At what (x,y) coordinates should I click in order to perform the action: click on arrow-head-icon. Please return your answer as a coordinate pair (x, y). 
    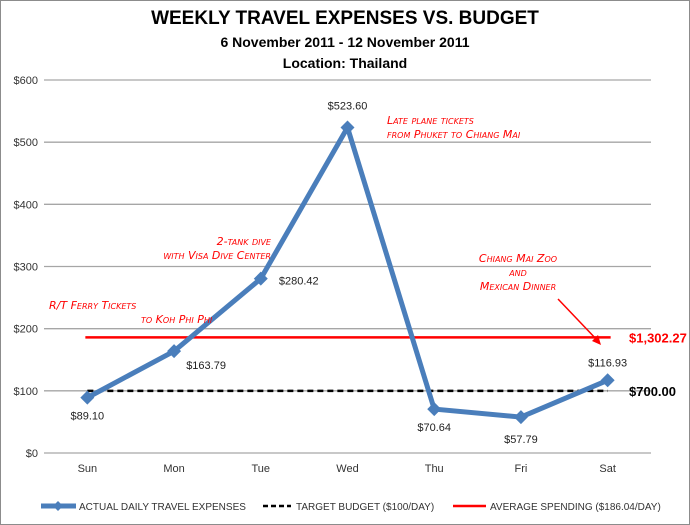
    Looking at the image, I should click on (596, 340).